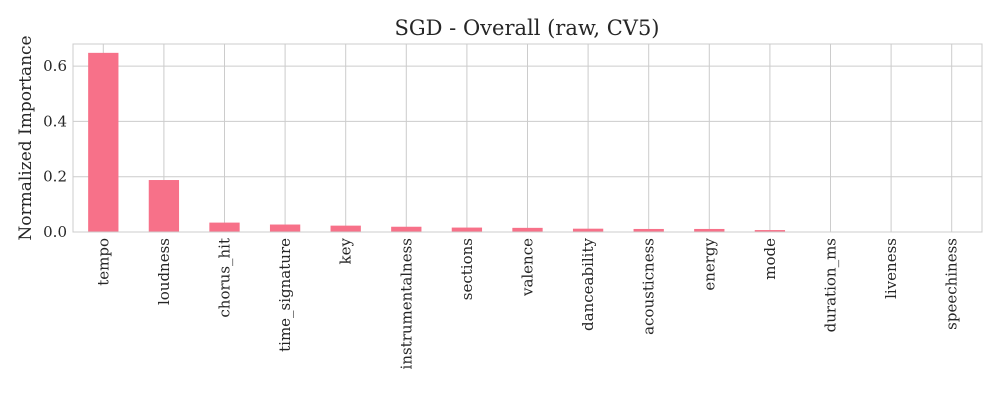  I want to click on chart-title: SGD - Overall (raw, CV5), so click(527, 28).